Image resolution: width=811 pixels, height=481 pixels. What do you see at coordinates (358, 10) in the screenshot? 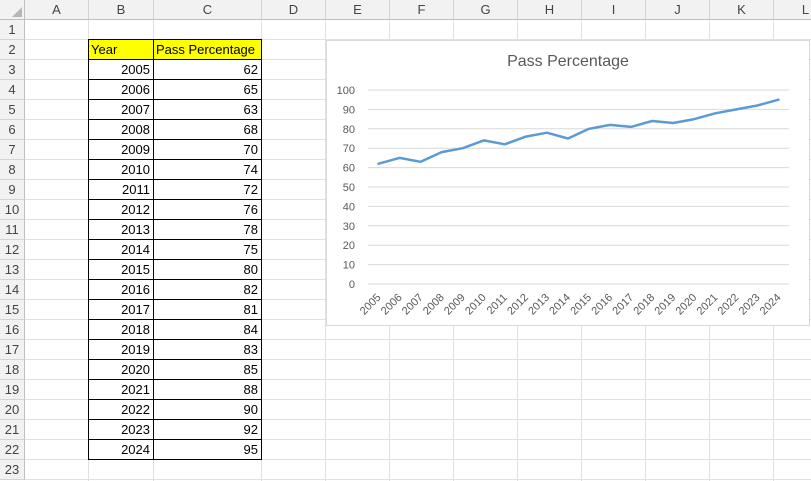
I see `column-header-e: E` at bounding box center [358, 10].